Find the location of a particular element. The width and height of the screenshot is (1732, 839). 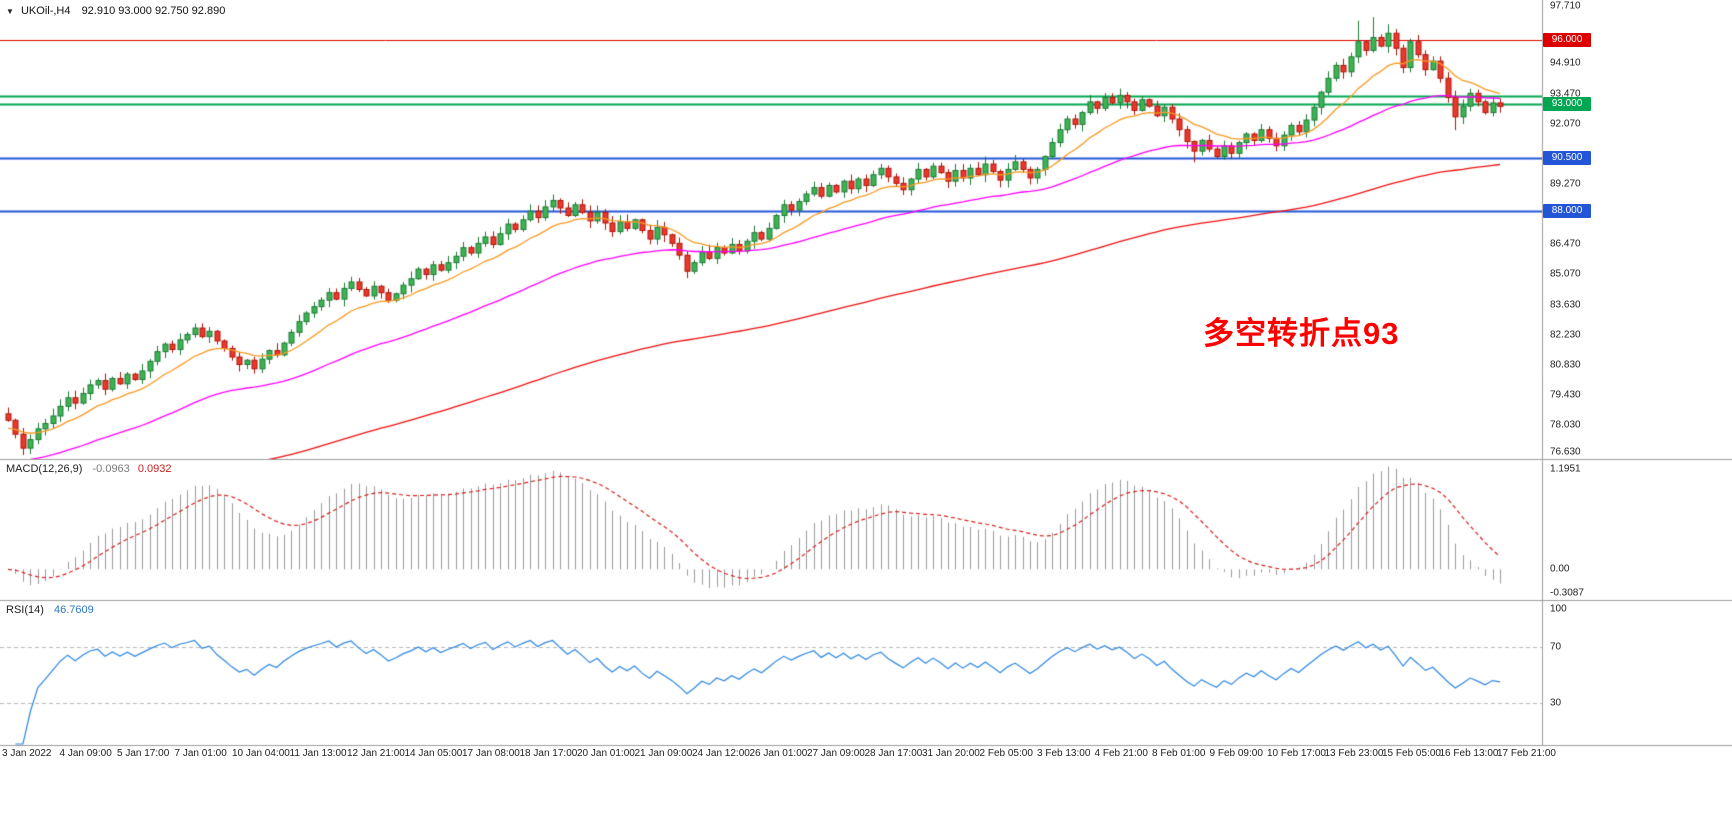

macd-scale-label: 1.1951 is located at coordinates (1565, 469).